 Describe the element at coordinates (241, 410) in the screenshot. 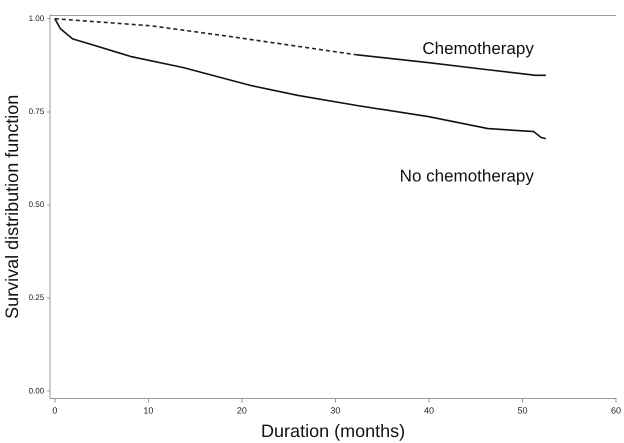

I see `x-tick-label: 20` at that location.